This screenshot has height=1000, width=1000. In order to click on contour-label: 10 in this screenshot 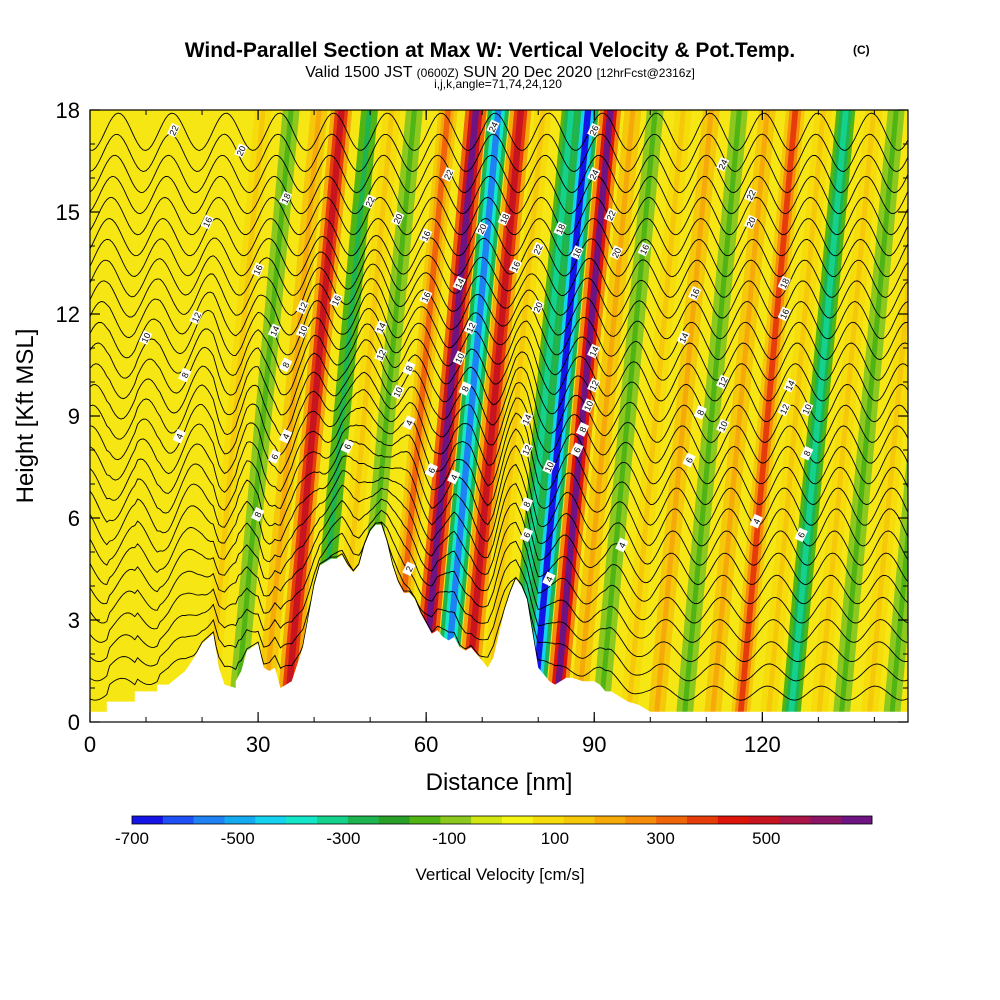, I will do `click(459, 358)`.